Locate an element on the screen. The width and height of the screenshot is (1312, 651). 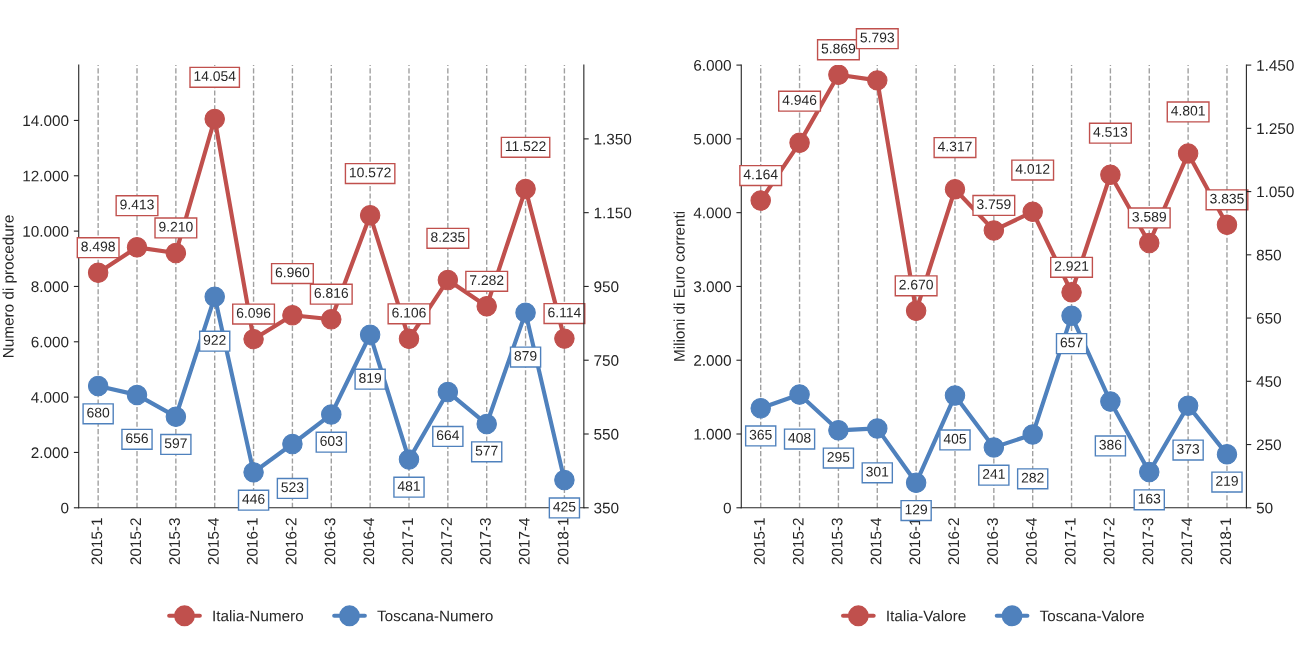
data-label: 879 is located at coordinates (525, 355).